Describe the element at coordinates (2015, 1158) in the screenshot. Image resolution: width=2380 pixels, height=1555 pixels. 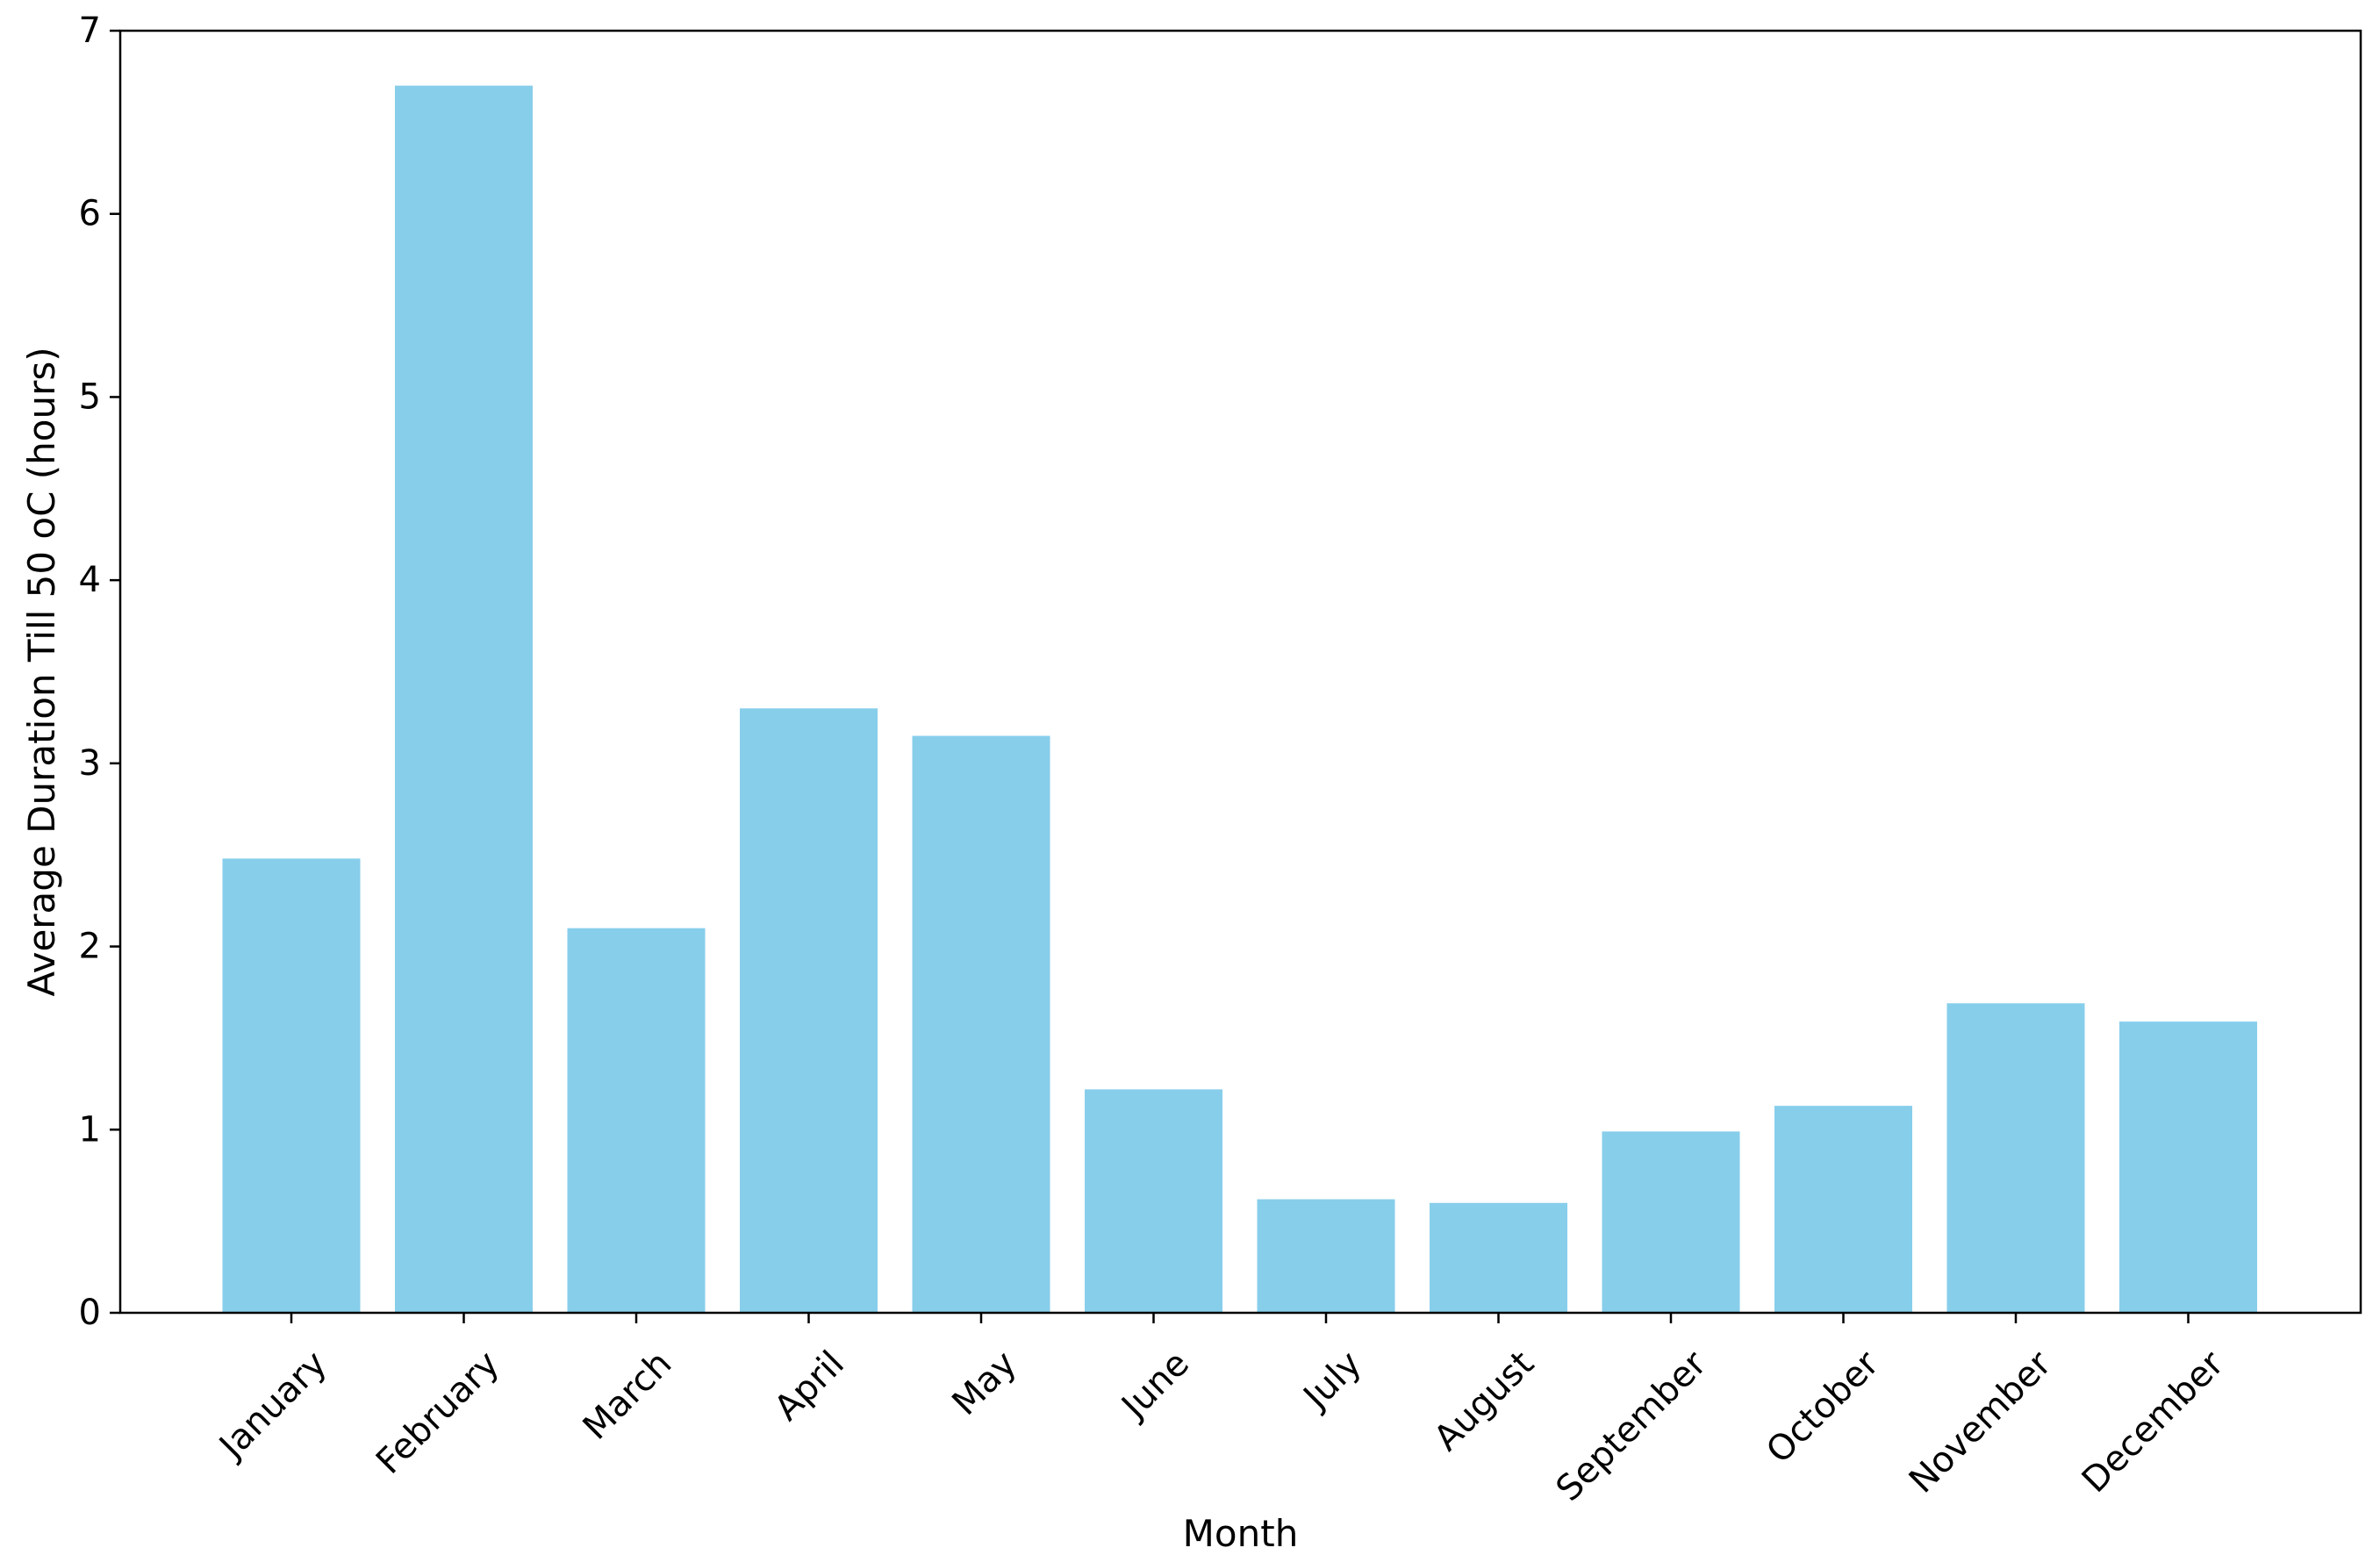
I see `bar-november` at that location.